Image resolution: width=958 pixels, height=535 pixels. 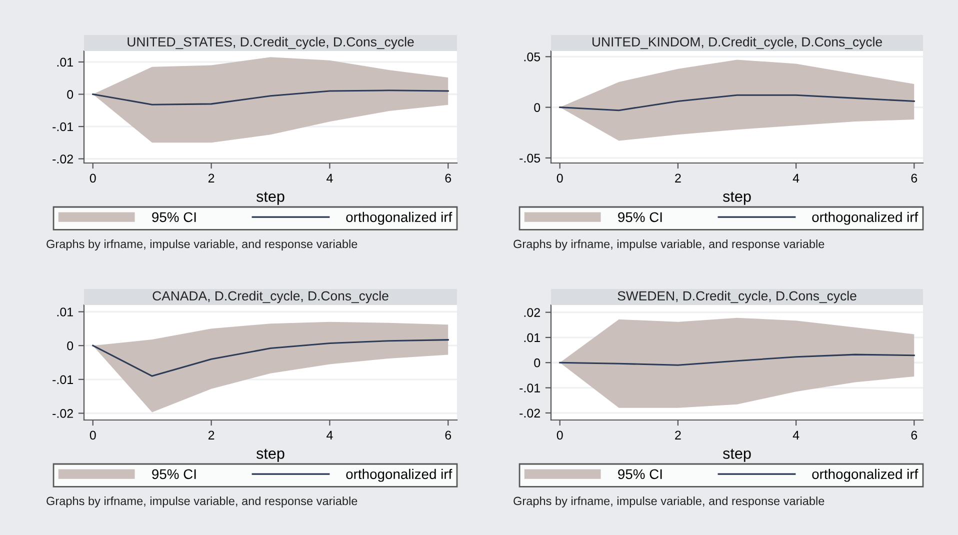 What do you see at coordinates (737, 43) in the screenshot?
I see `chart-title: UNITED_KINDOM, D.Credit_cycle, D.Cons_cycle` at bounding box center [737, 43].